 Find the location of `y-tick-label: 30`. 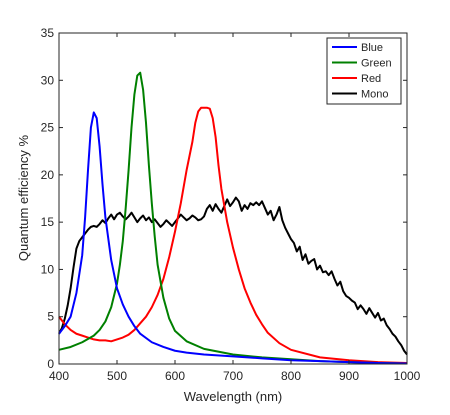

y-tick-label: 30 is located at coordinates (48, 80).